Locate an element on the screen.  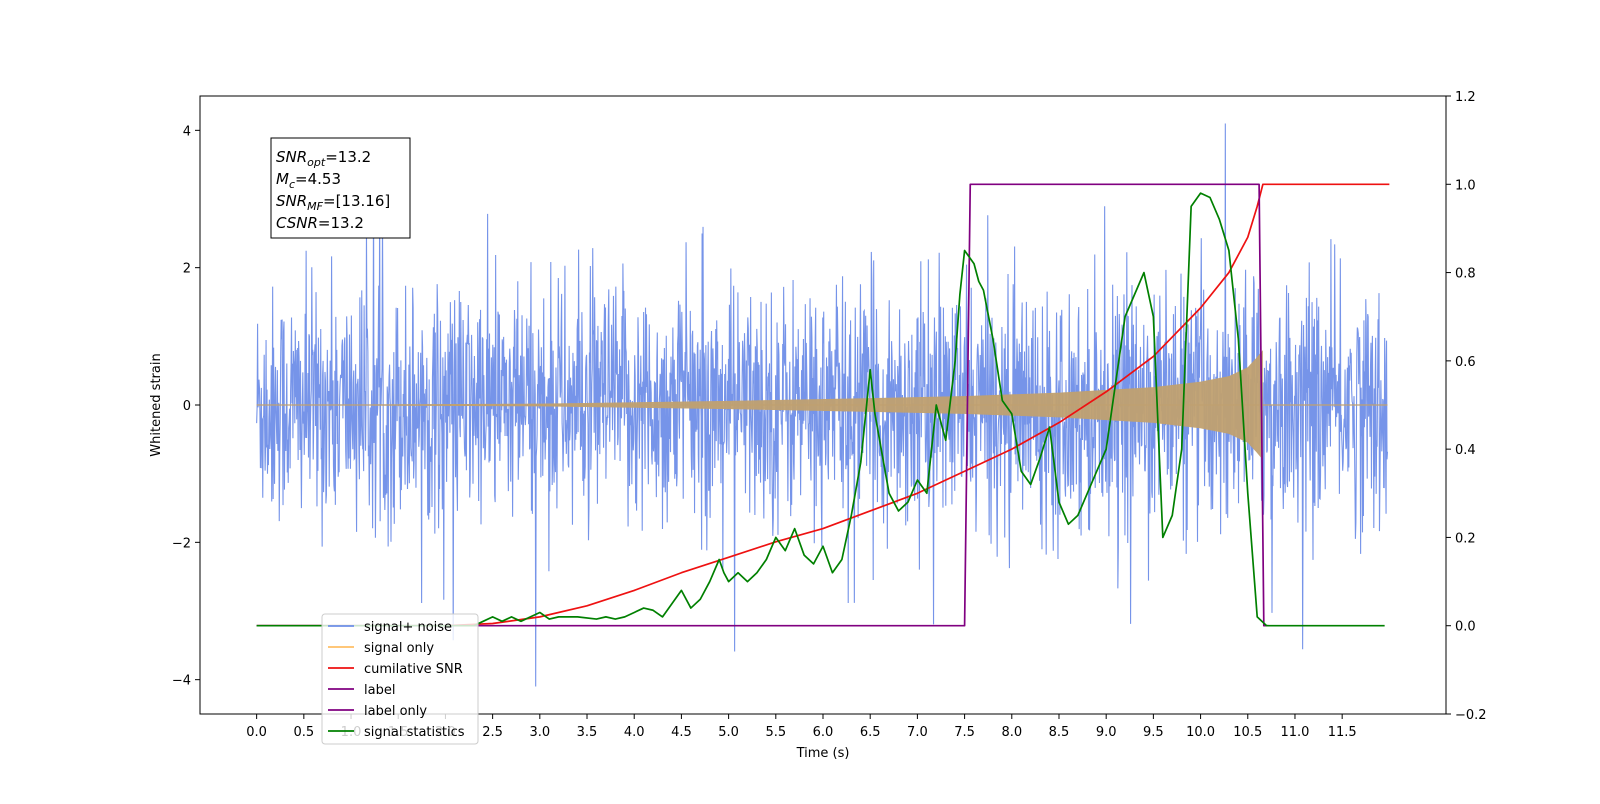
annotation-subscript: MF is located at coordinates (315, 206).